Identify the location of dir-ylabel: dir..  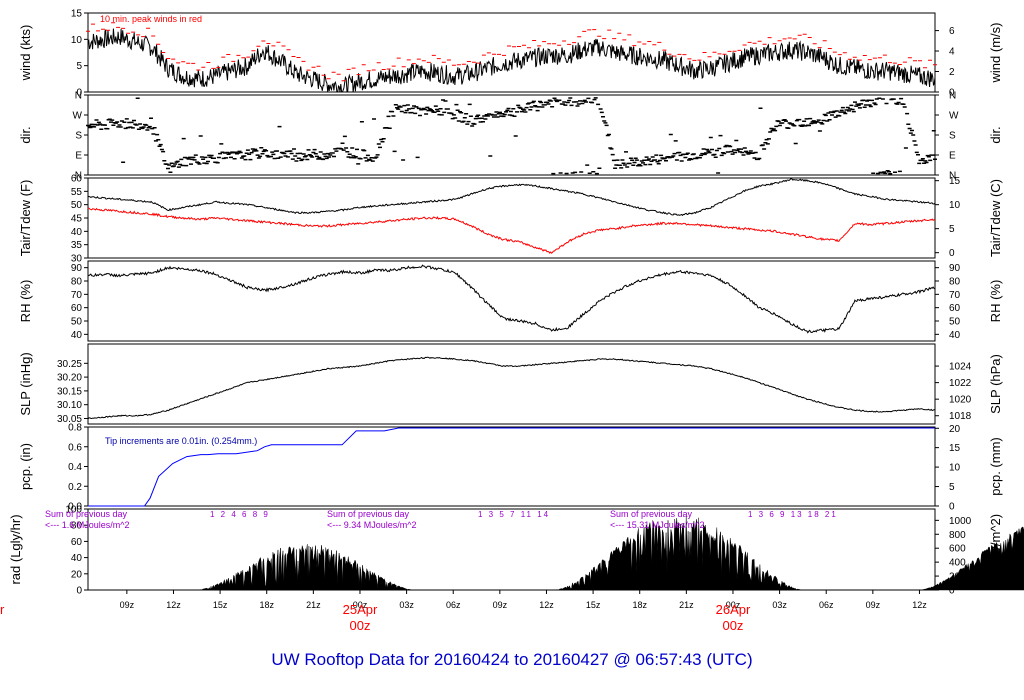
(25, 134).